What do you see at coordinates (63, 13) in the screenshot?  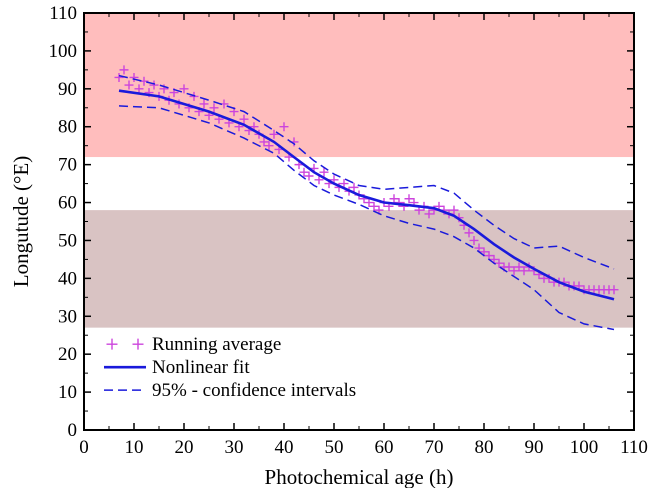 I see `y-tick-label: 110` at bounding box center [63, 13].